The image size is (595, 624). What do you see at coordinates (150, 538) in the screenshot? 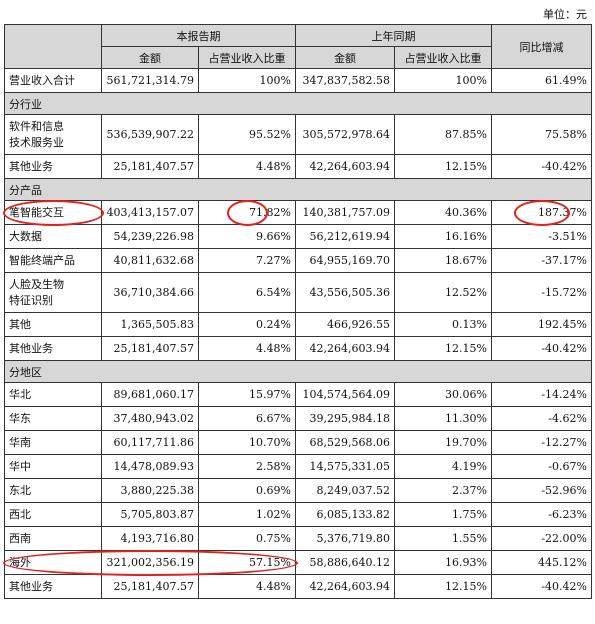
I see `cur-amount: 4,193,716.80` at bounding box center [150, 538].